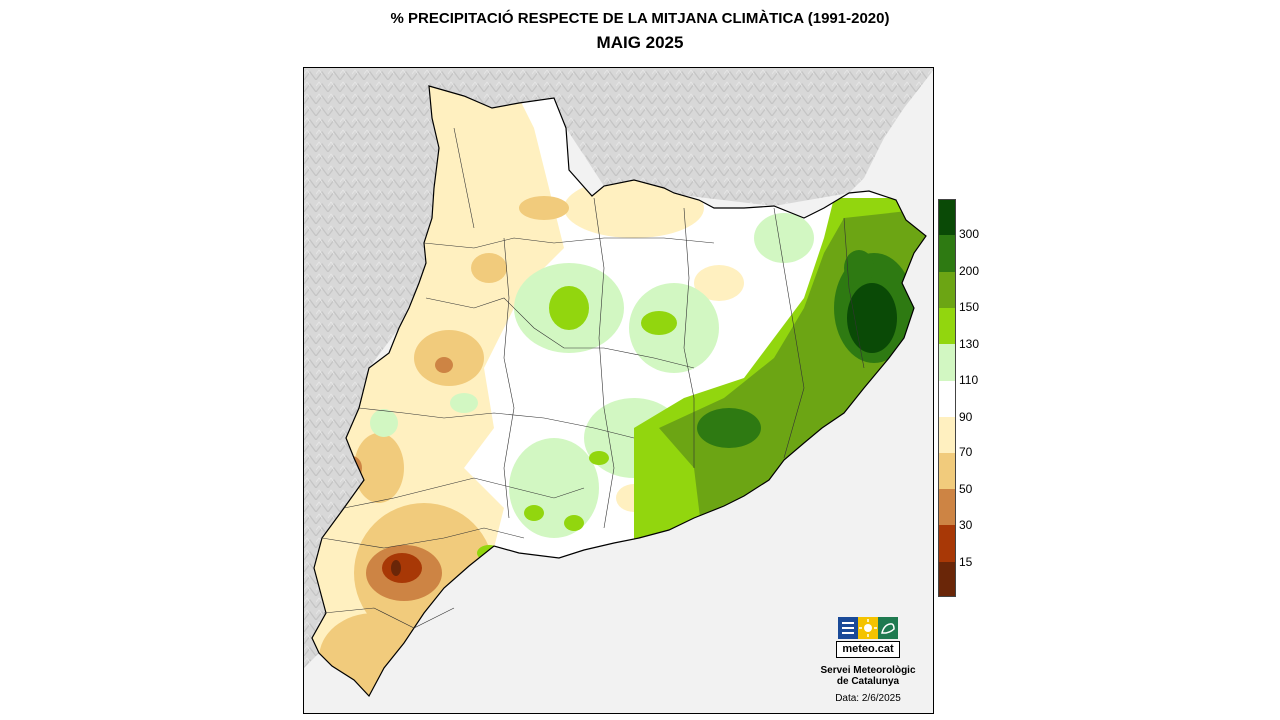 Image resolution: width=1280 pixels, height=720 pixels. Describe the element at coordinates (966, 452) in the screenshot. I see `legend-label: 70` at that location.